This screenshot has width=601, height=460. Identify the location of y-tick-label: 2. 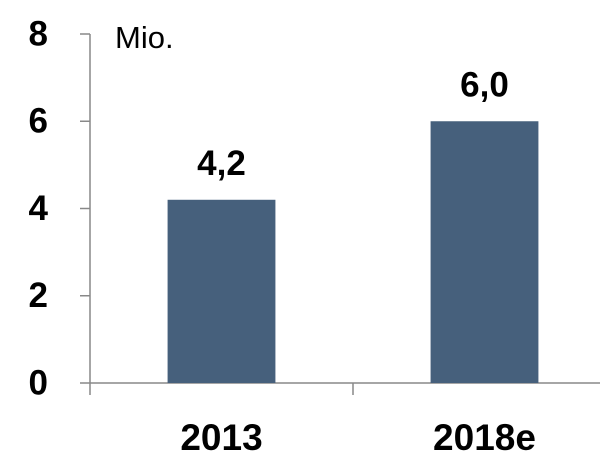
(38, 295).